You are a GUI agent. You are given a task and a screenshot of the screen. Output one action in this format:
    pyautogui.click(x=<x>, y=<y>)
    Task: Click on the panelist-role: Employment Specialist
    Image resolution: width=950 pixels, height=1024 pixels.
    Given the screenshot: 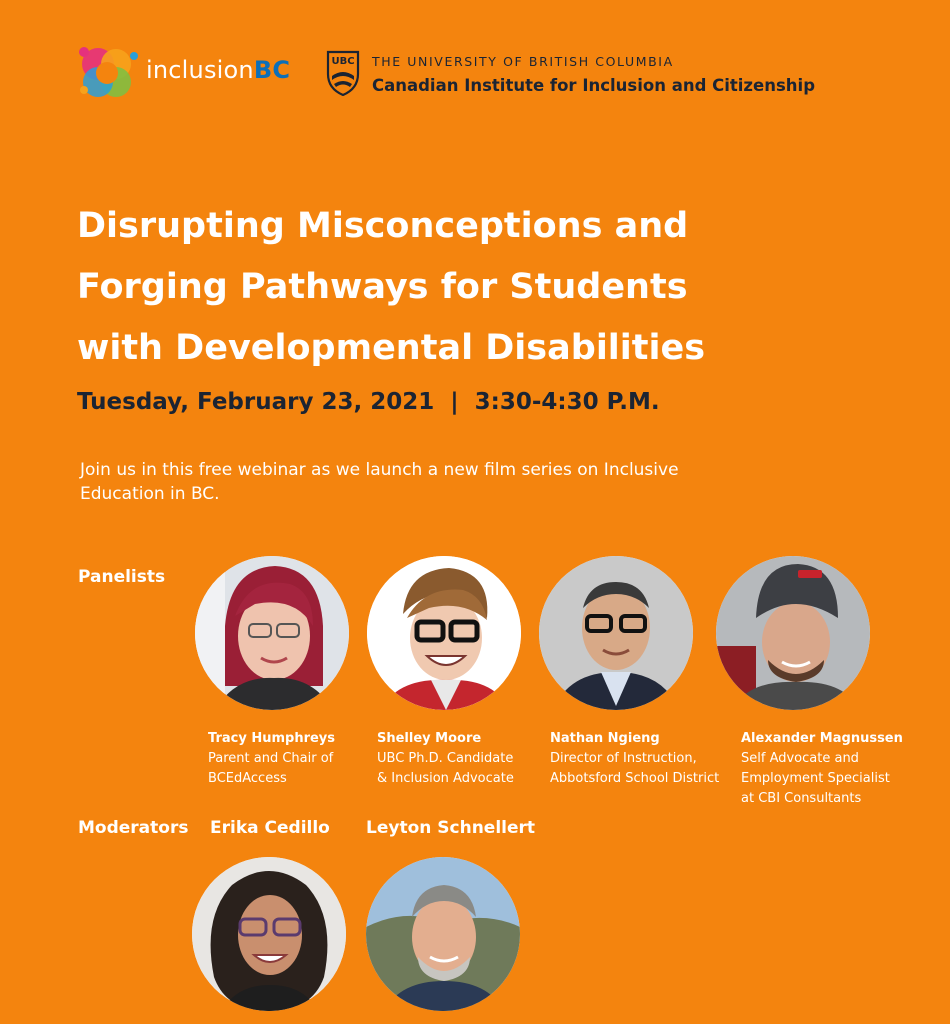 What is the action you would take?
    pyautogui.click(x=815, y=778)
    